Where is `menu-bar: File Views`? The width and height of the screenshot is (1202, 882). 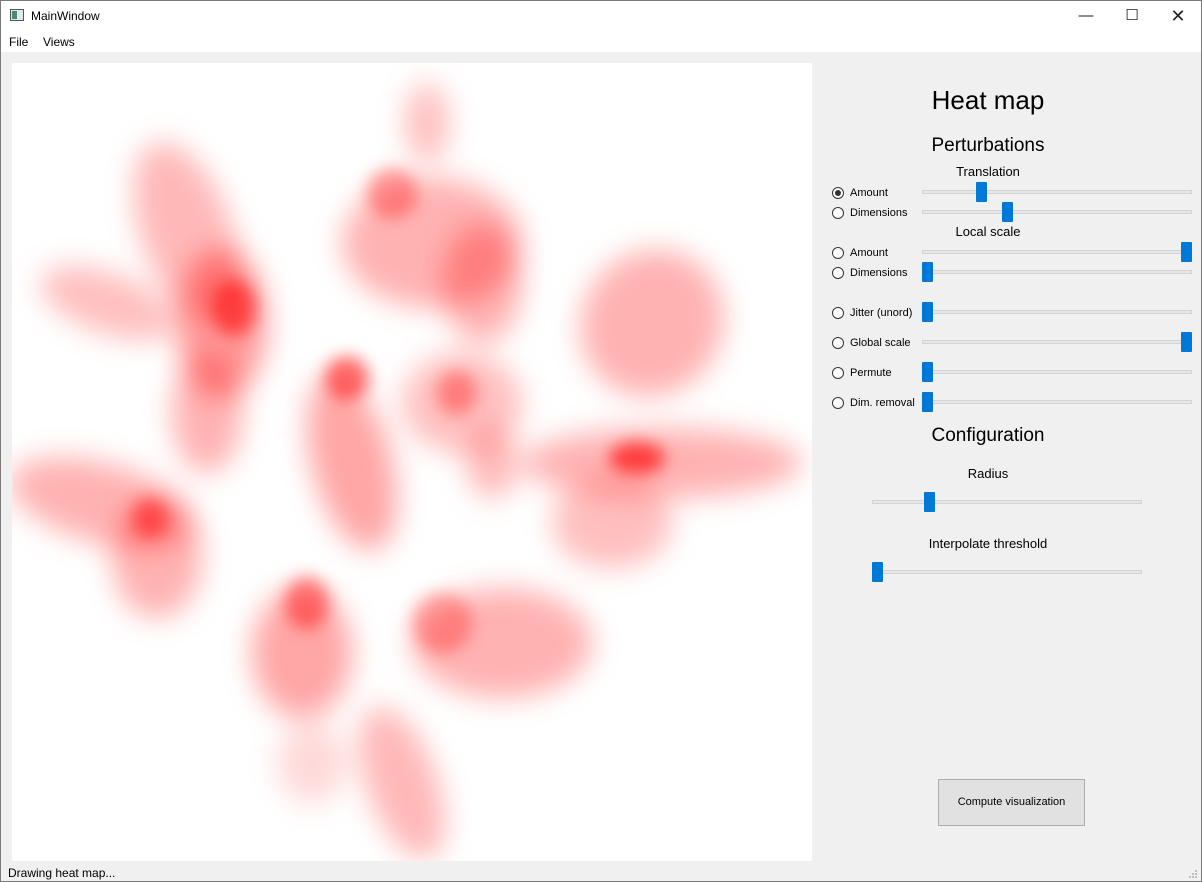 menu-bar: File Views is located at coordinates (601, 41).